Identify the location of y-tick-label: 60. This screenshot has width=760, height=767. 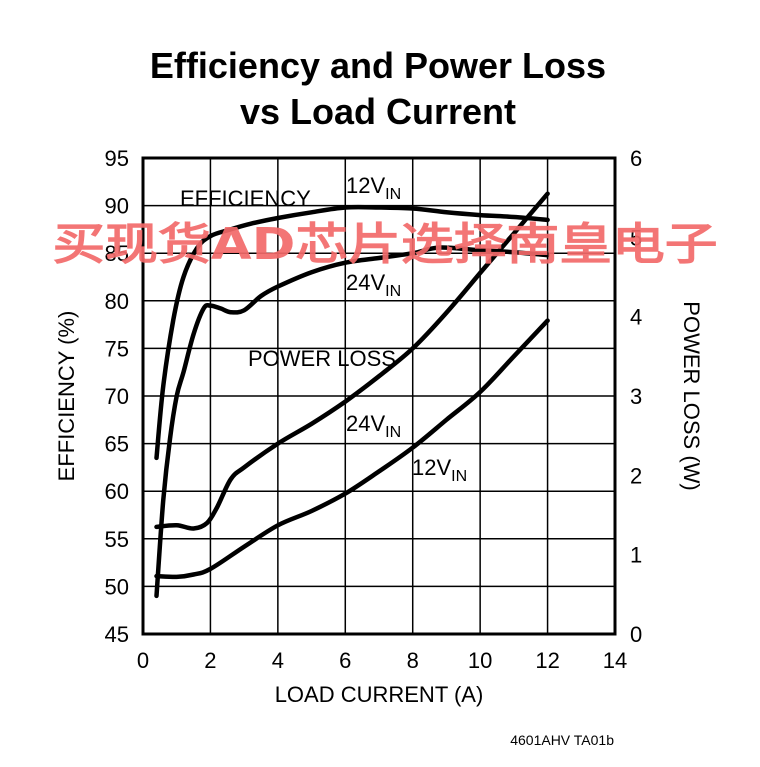
(117, 491).